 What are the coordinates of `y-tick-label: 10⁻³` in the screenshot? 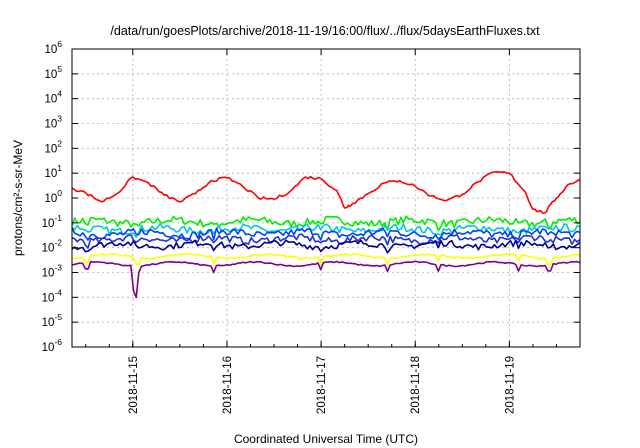 It's located at (52, 271).